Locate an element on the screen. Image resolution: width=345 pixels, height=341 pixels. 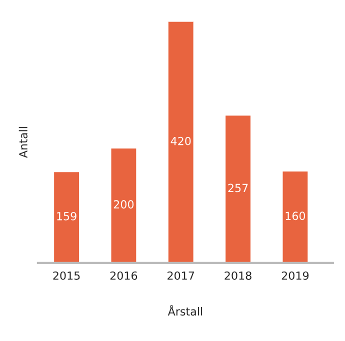
data-label: 160 is located at coordinates (296, 216).